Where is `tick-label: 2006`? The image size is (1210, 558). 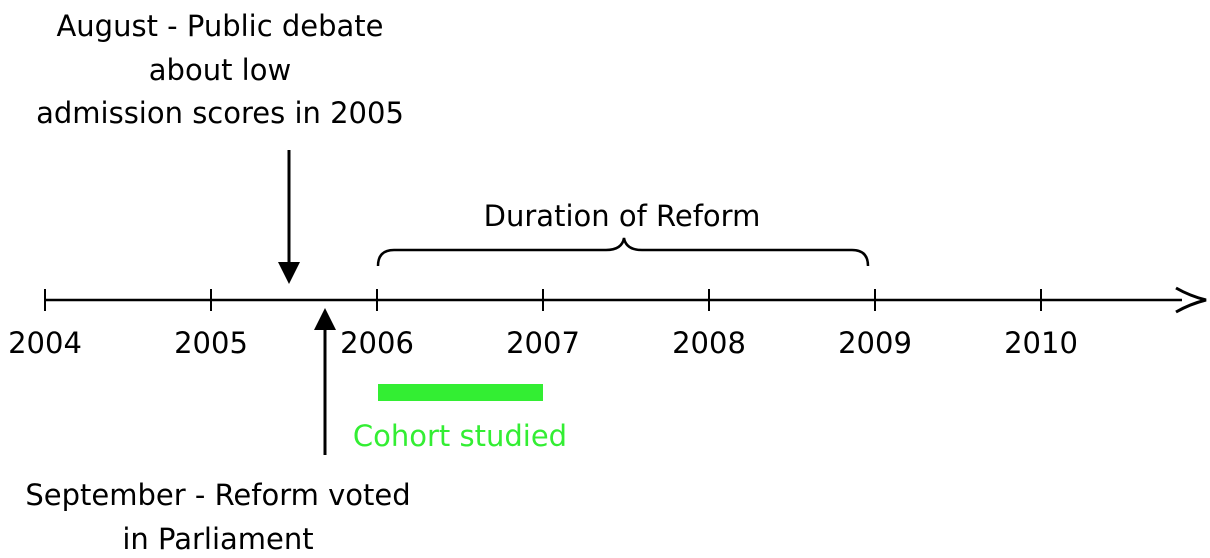
tick-label: 2006 is located at coordinates (377, 343).